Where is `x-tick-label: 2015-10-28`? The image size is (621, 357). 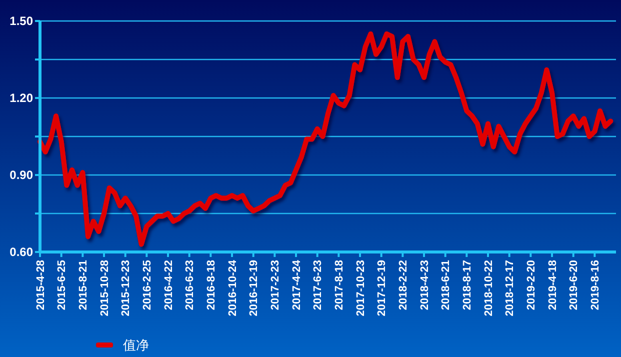
x-tick-label: 2015-10-28 is located at coordinates (104, 288).